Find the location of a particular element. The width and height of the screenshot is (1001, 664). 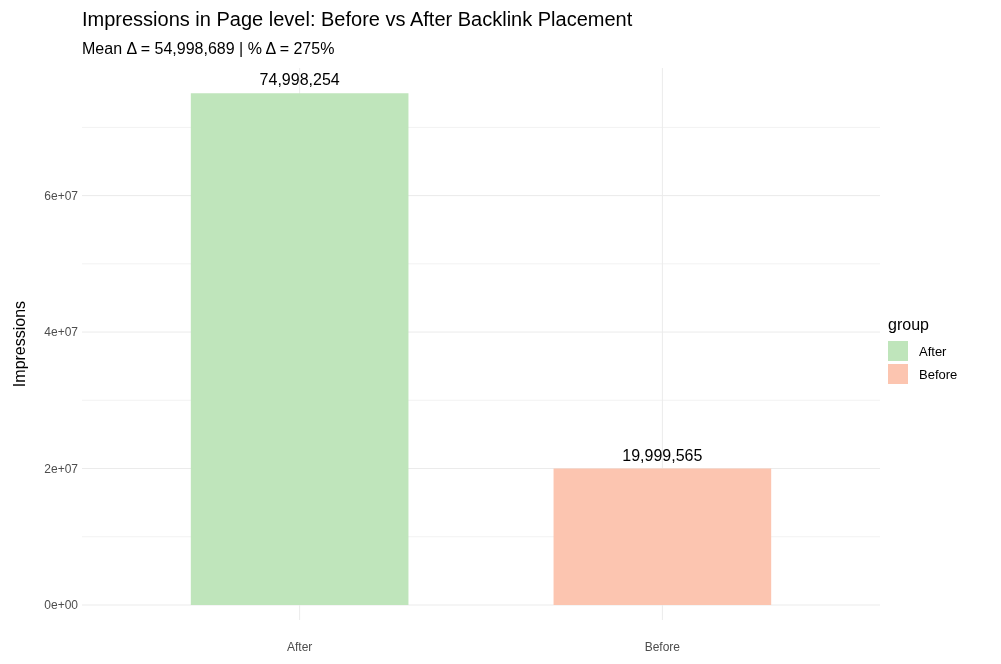

data-label: 19,999,565 is located at coordinates (662, 455).